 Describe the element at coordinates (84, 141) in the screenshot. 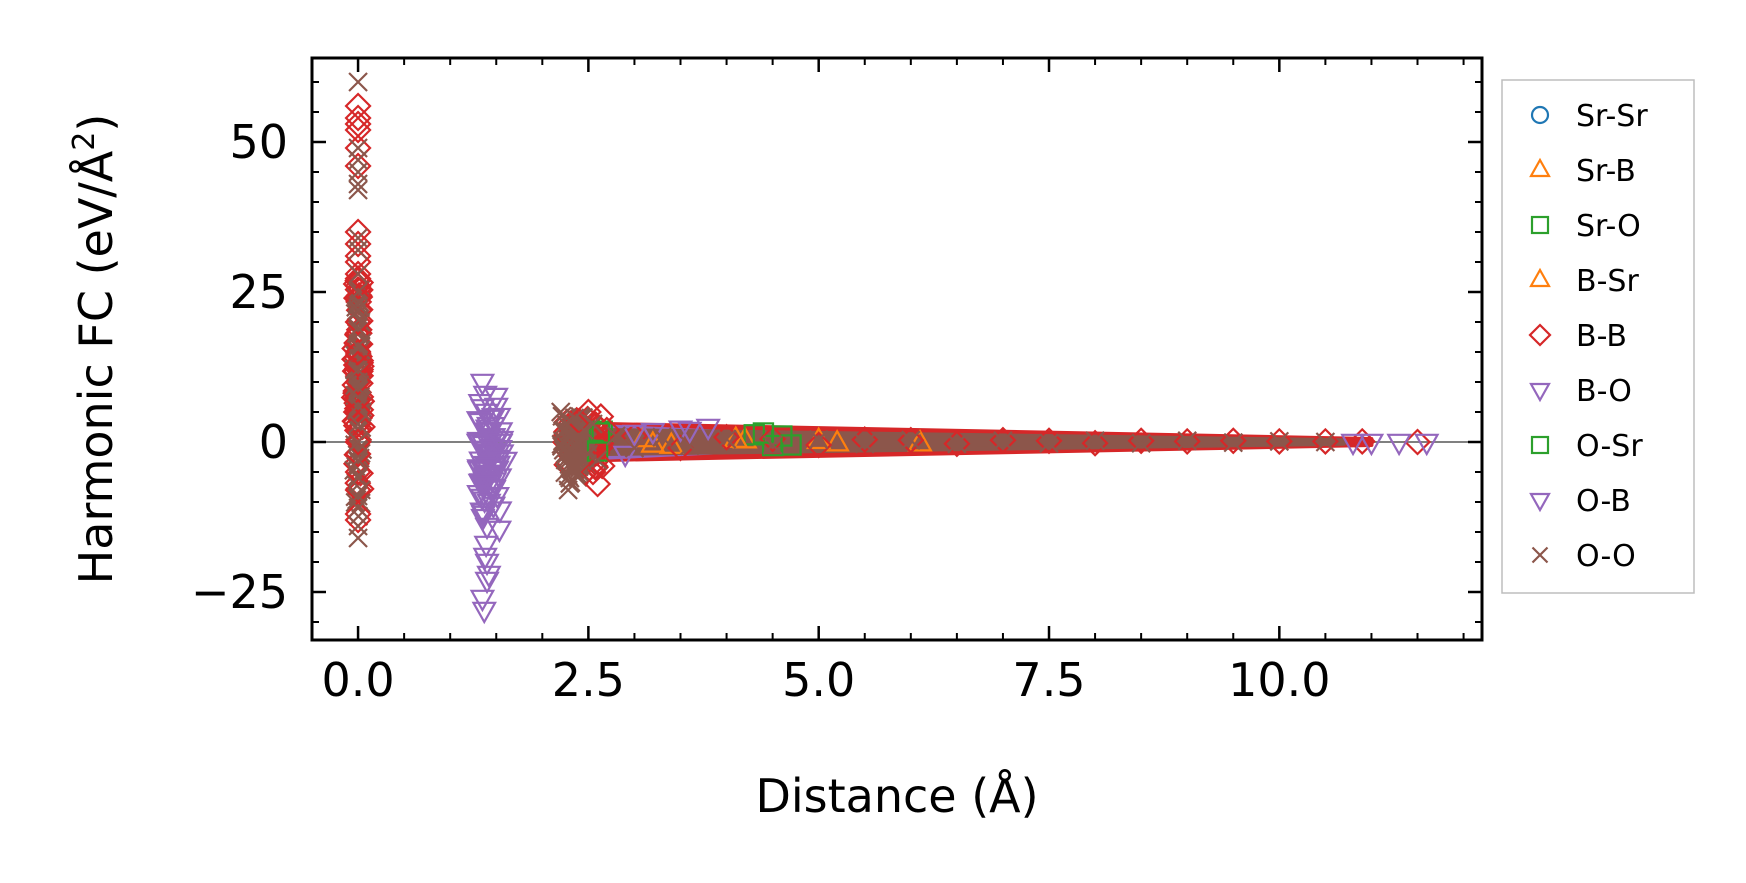

I see `y-axis-label-superscript: 2` at that location.